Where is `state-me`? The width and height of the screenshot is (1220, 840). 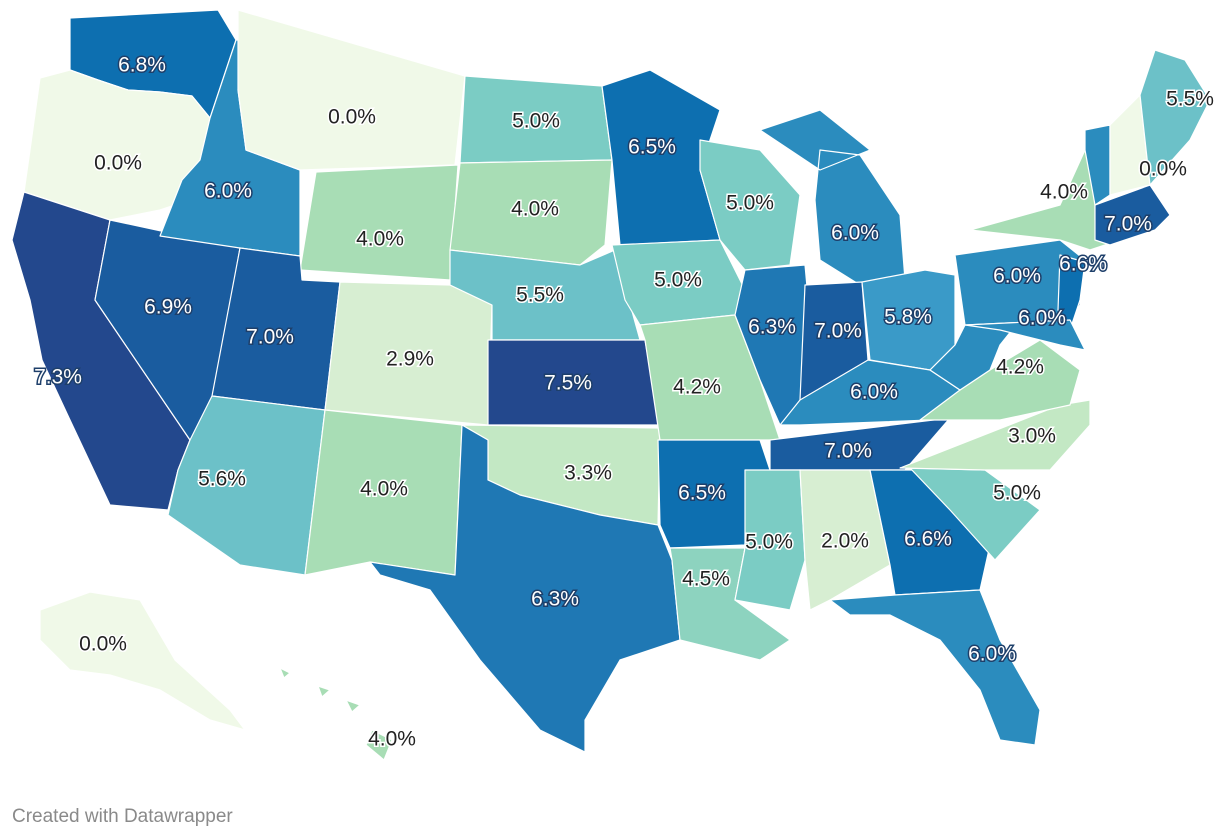
state-me is located at coordinates (1175, 117).